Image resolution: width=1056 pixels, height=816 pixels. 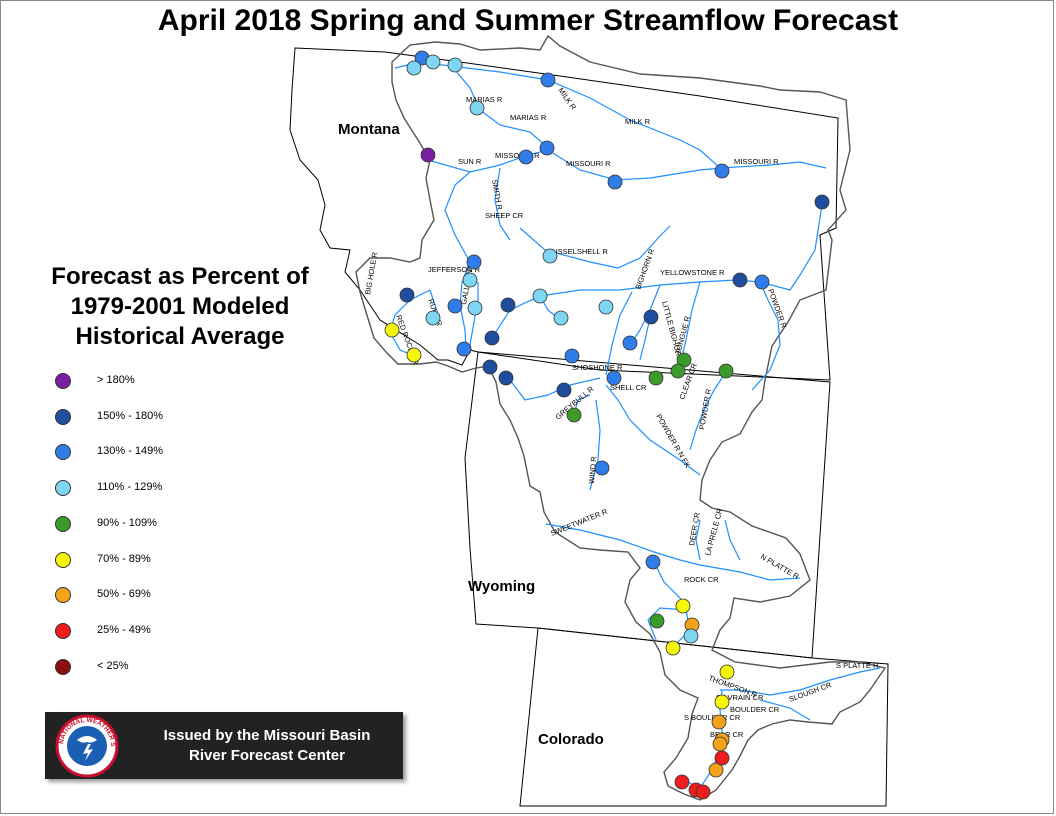 I want to click on legend-label: 130% - 149%, so click(x=130, y=451).